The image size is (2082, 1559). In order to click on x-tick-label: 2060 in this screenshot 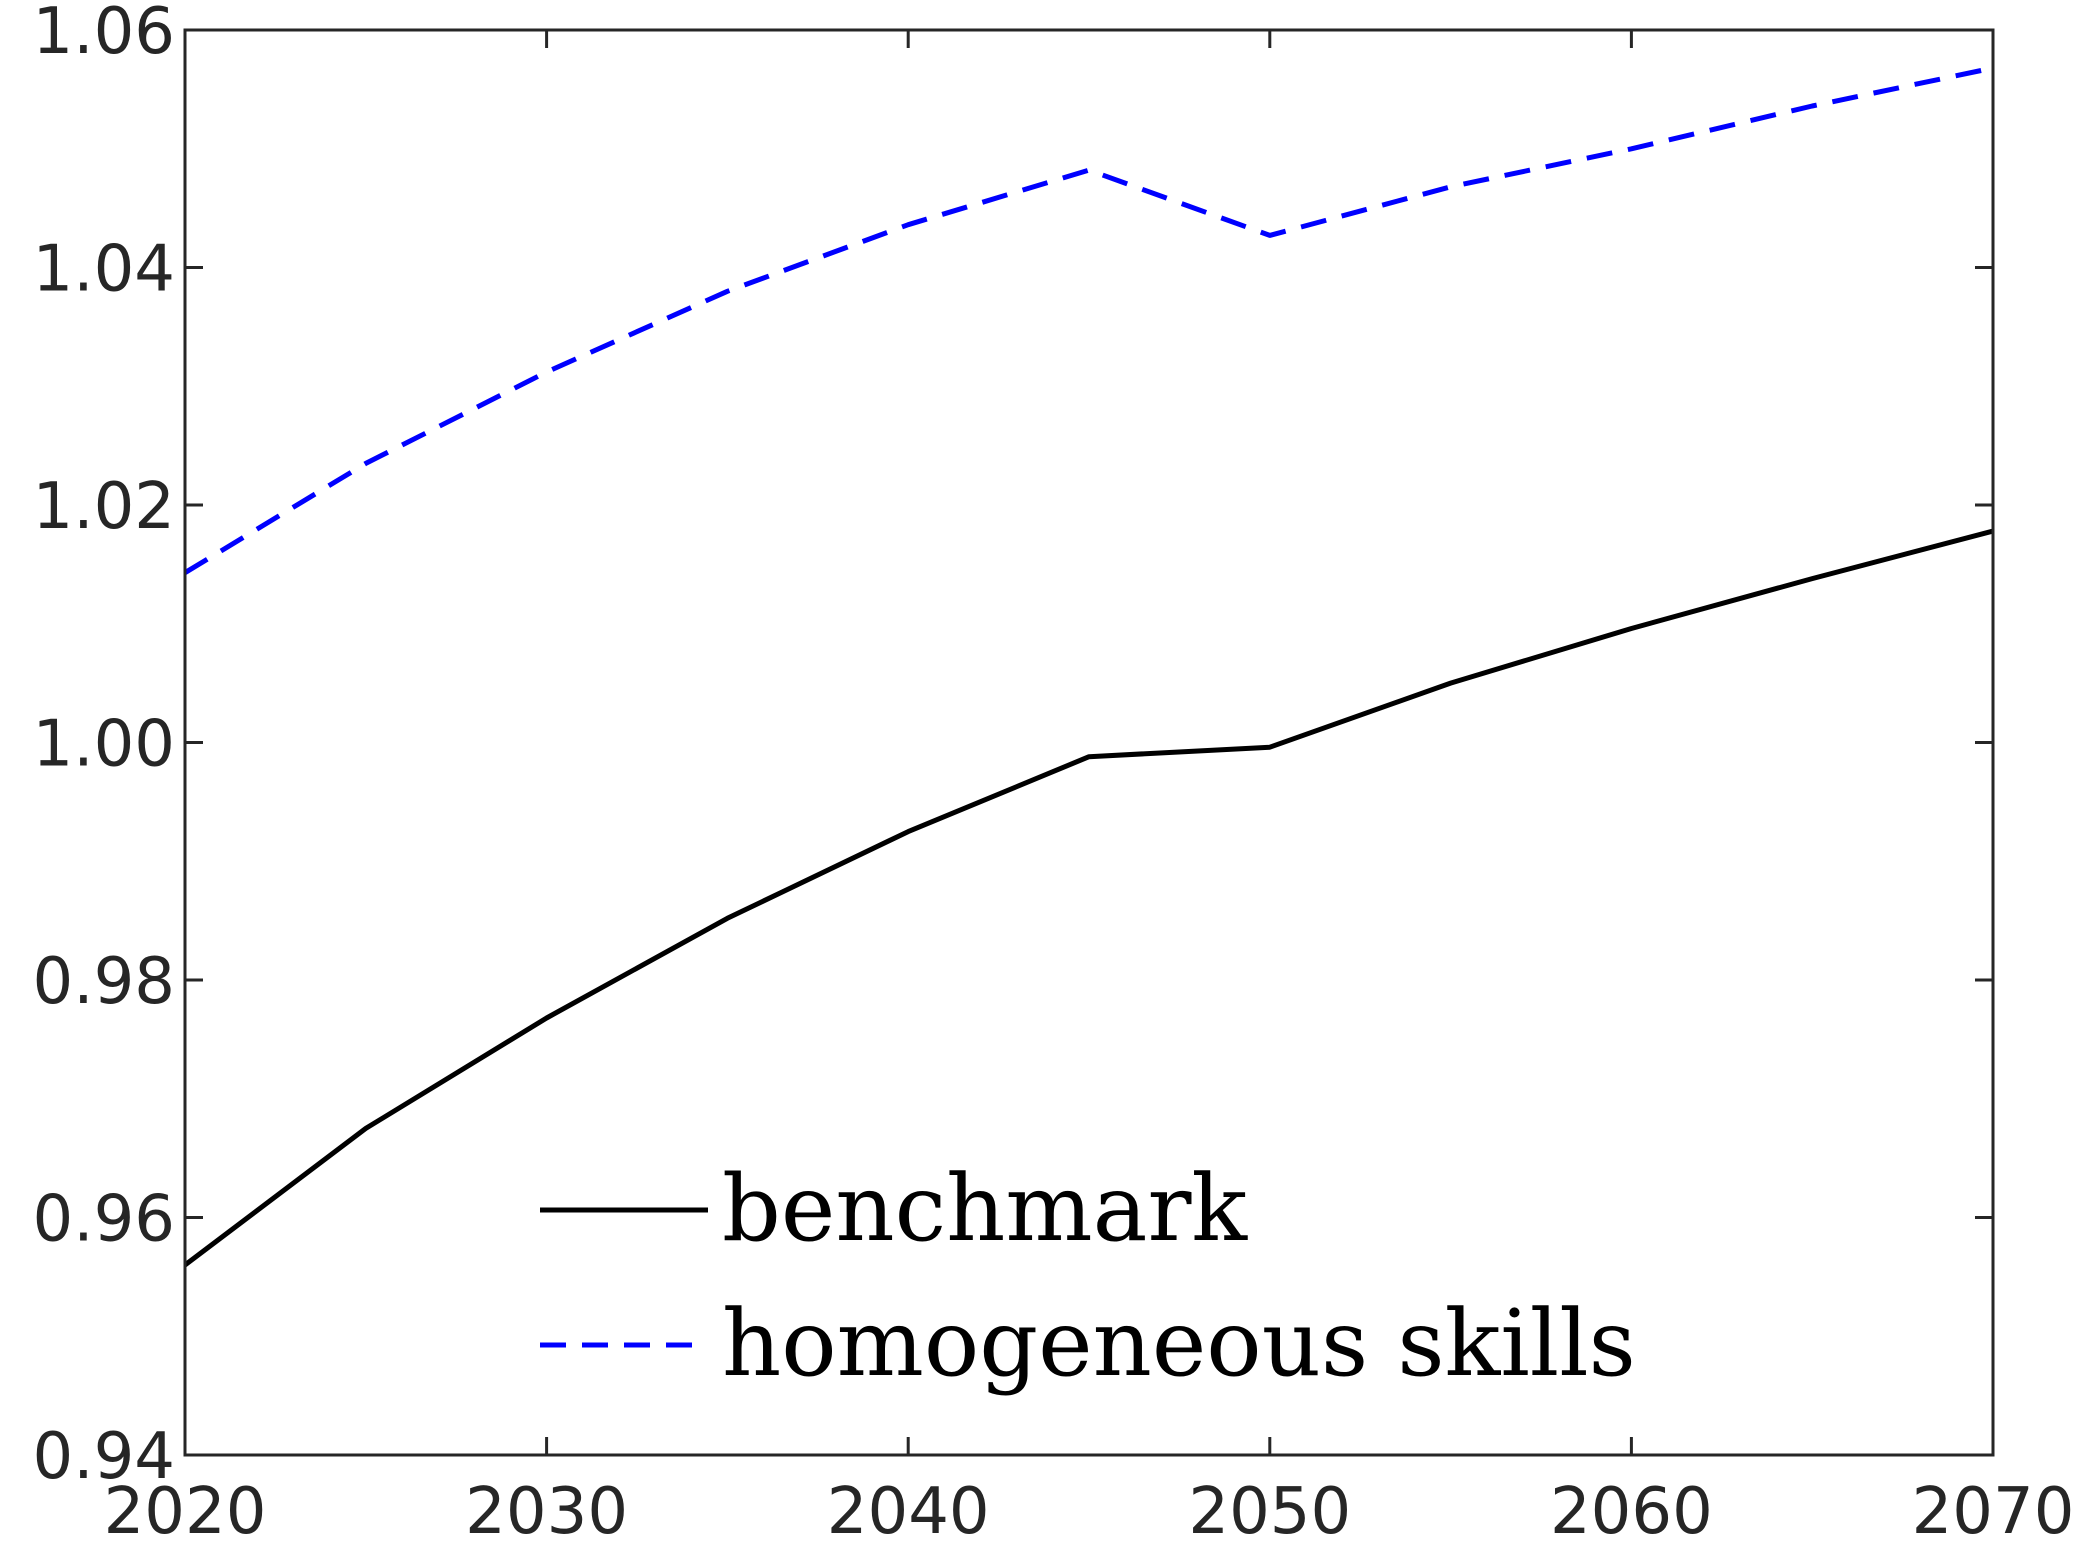, I will do `click(1631, 1512)`.